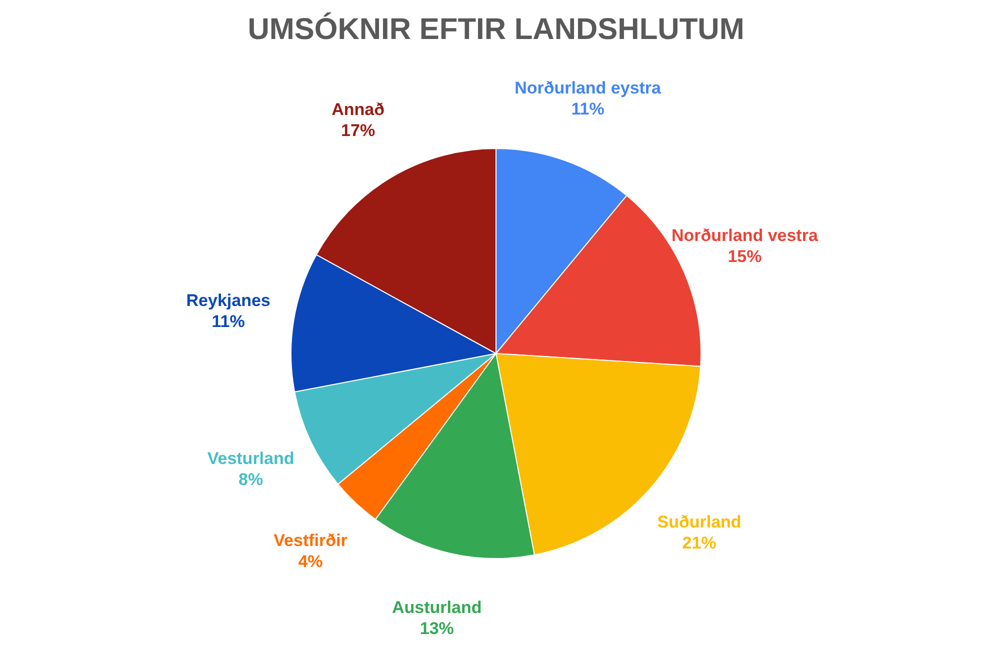  What do you see at coordinates (699, 543) in the screenshot?
I see `data-label: 21%` at bounding box center [699, 543].